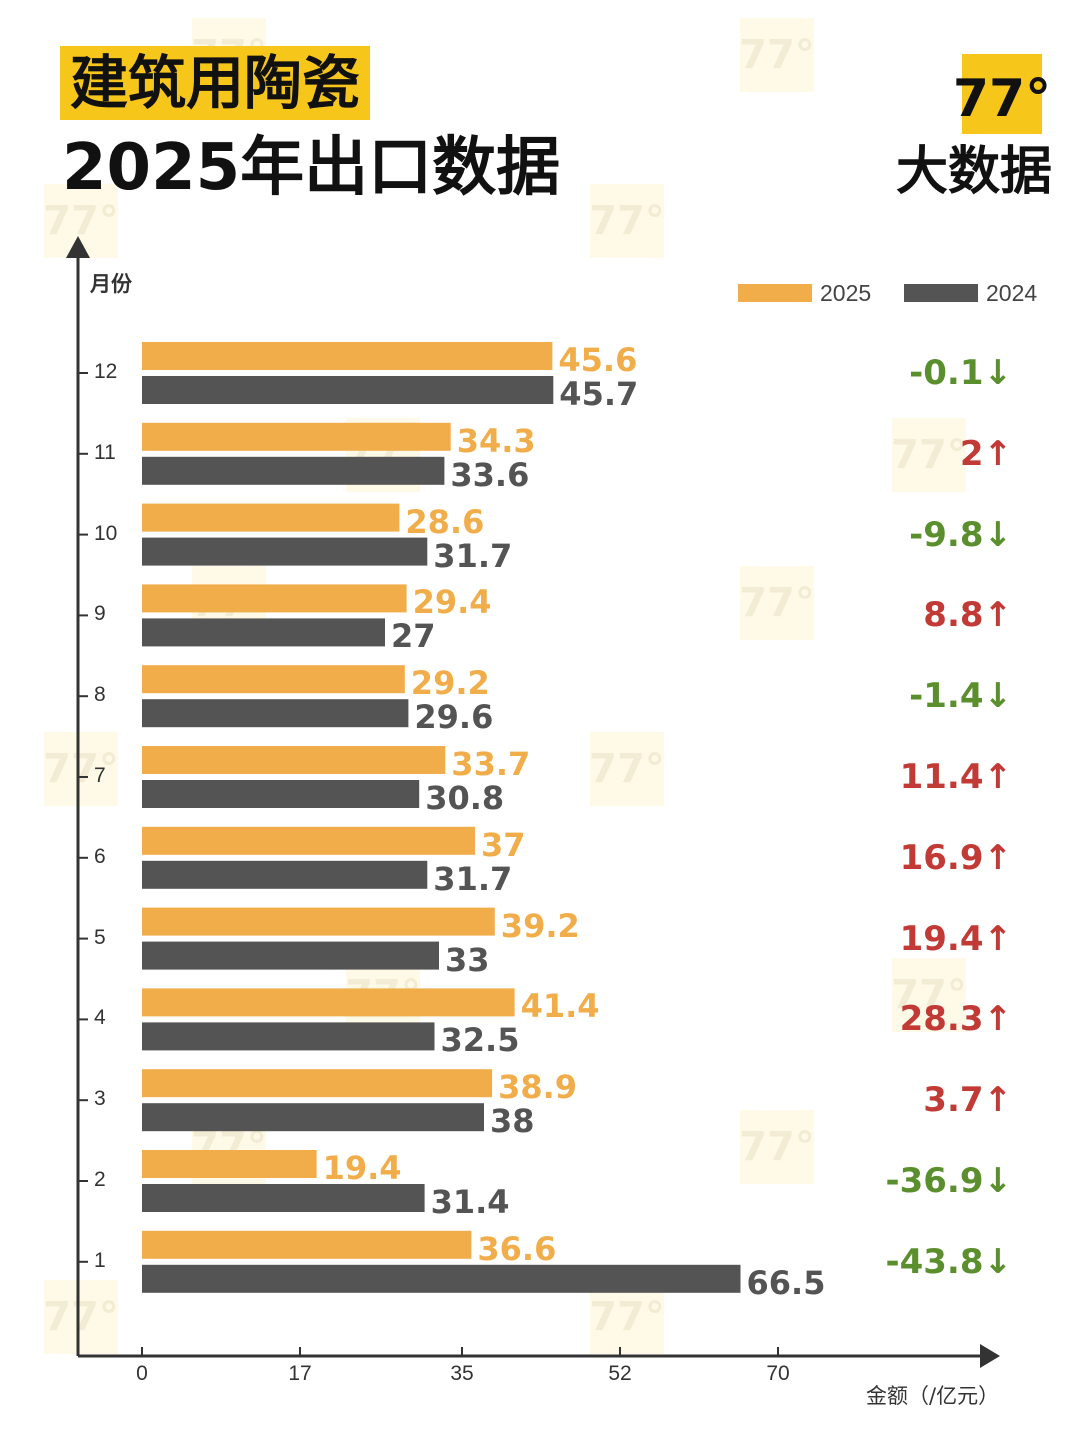  I want to click on legend-swatch-2024, so click(941, 293).